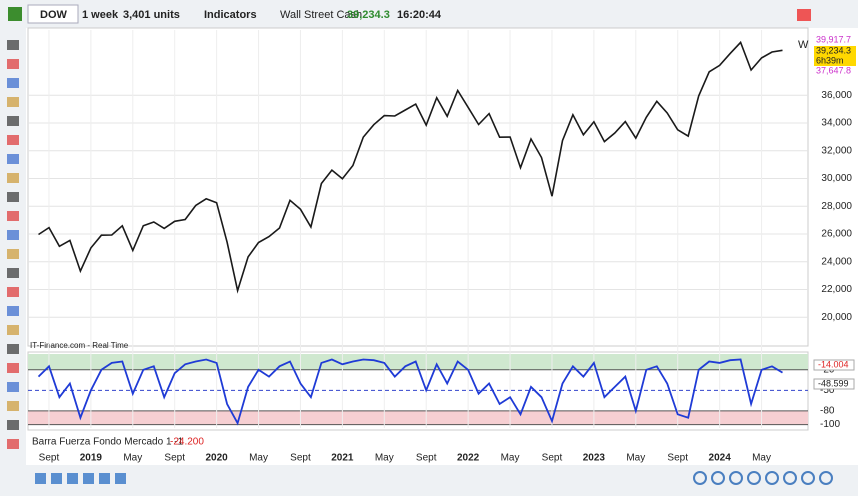  I want to click on y-tick-label: -50, so click(827, 390).